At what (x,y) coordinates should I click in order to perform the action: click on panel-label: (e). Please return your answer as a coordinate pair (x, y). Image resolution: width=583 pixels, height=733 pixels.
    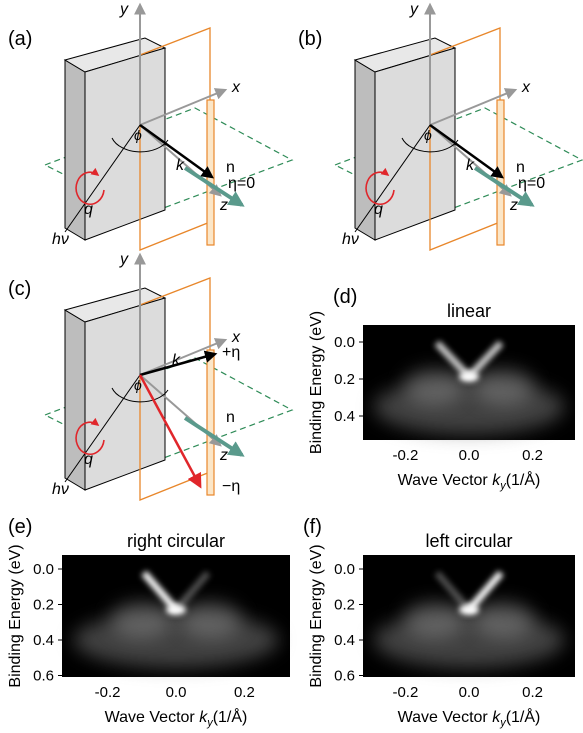
    Looking at the image, I should click on (20, 527).